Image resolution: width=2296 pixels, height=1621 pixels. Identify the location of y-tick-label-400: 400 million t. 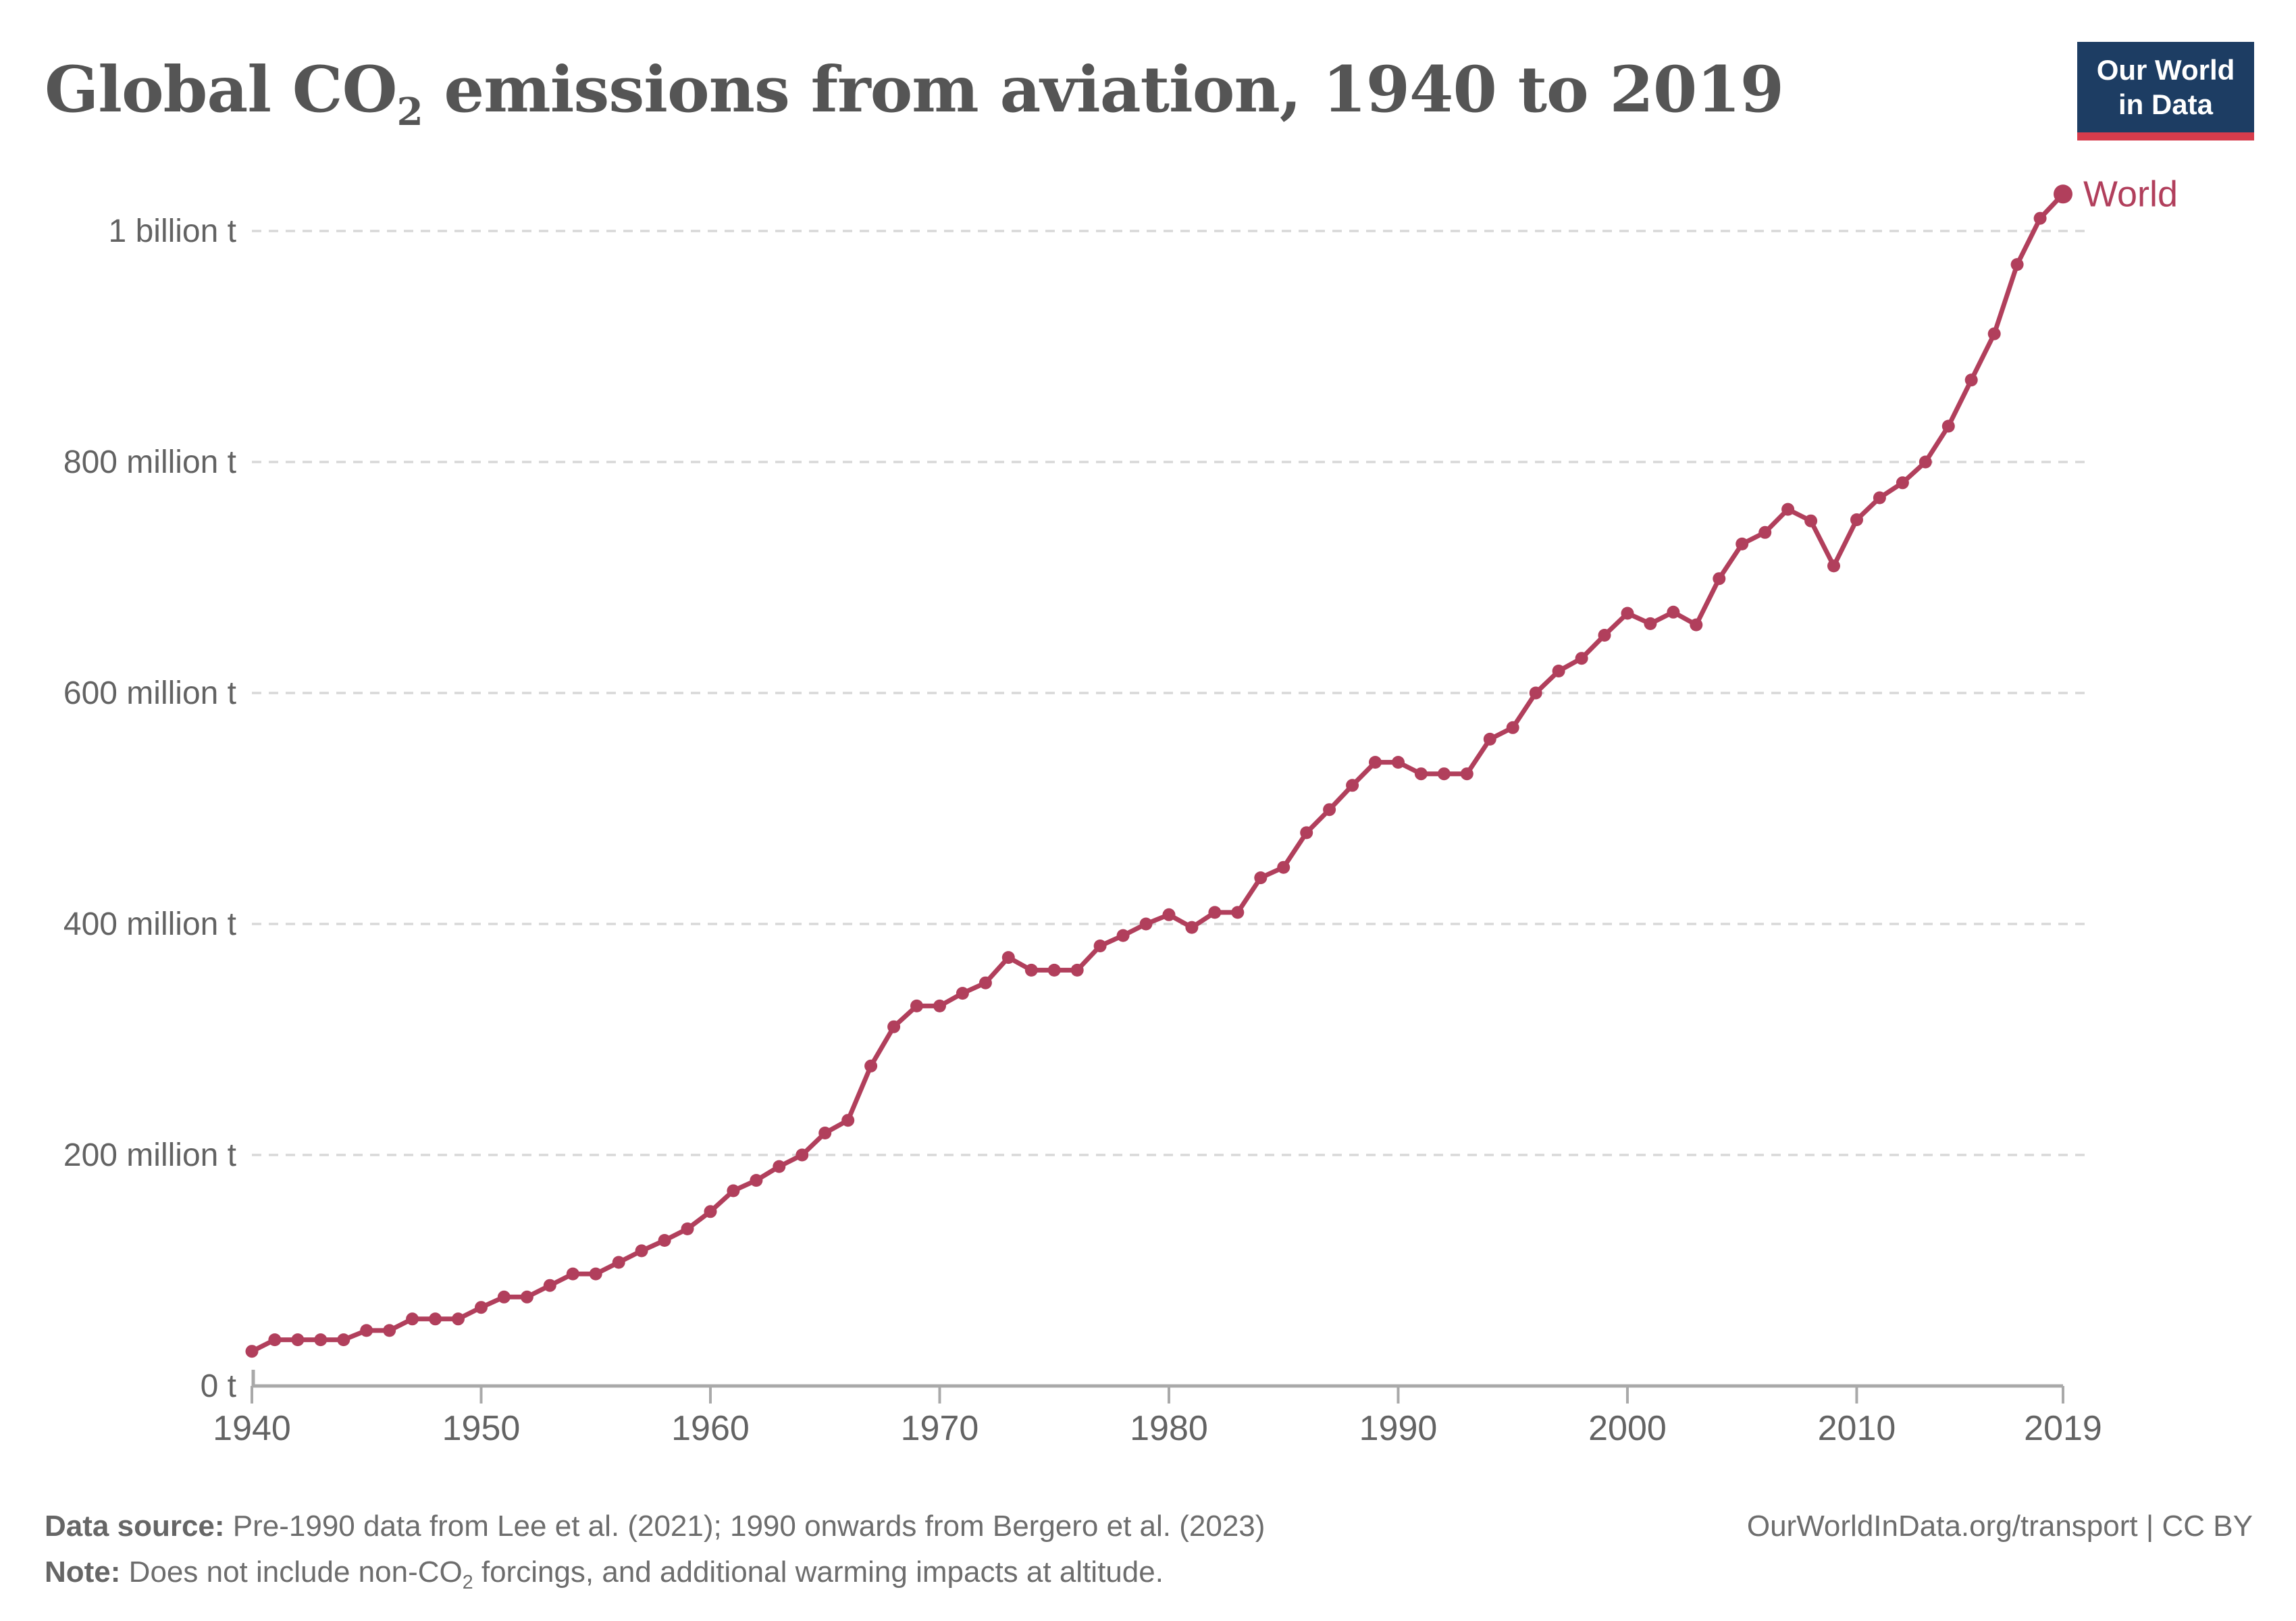
(149, 924).